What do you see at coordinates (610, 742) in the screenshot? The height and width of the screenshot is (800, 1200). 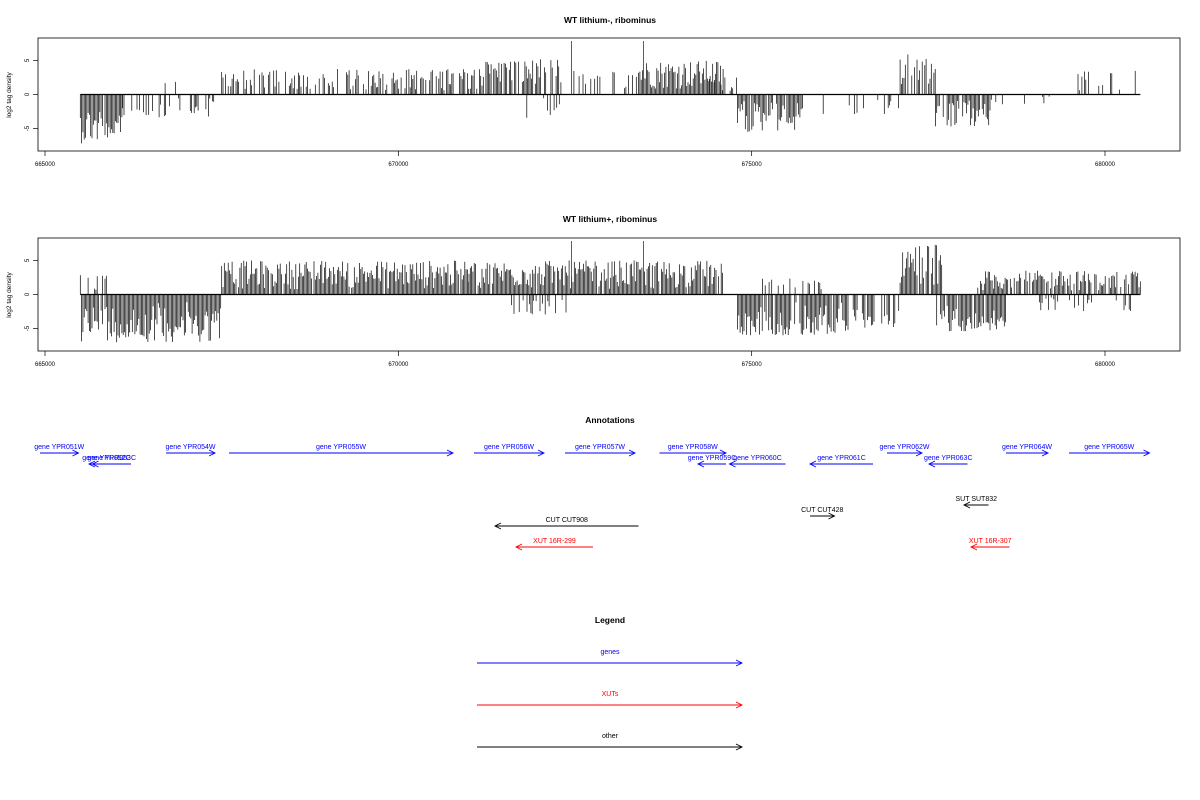 I see `legend-item: other` at bounding box center [610, 742].